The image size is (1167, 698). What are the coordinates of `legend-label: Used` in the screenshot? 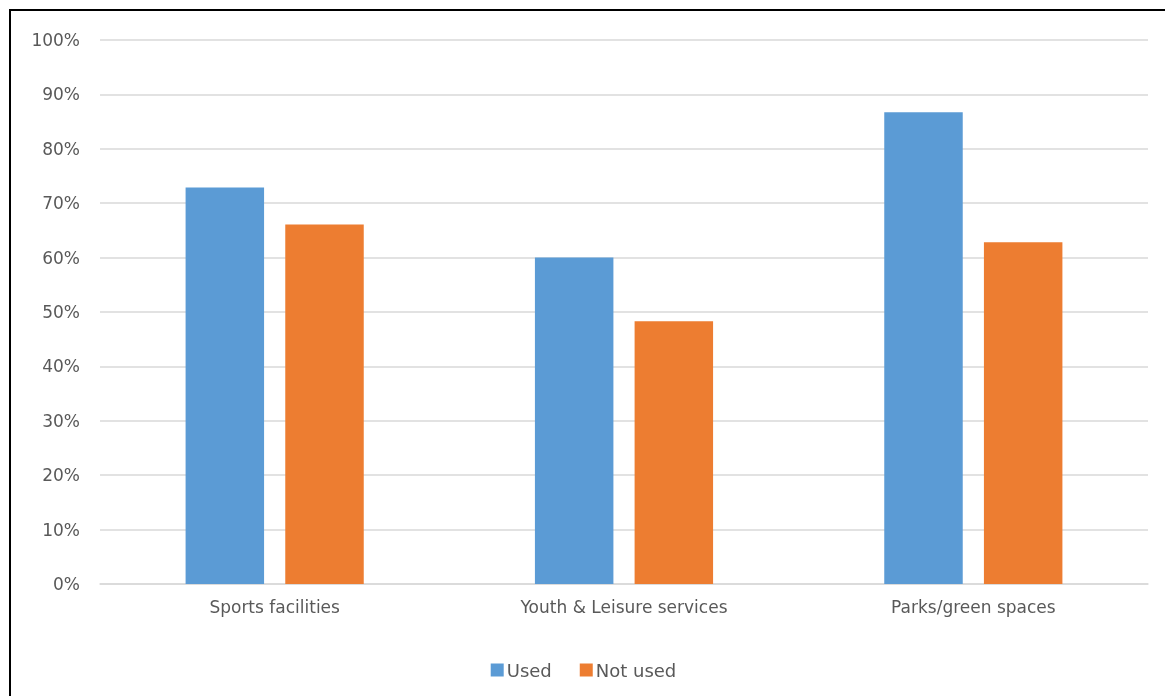 It's located at (529, 670).